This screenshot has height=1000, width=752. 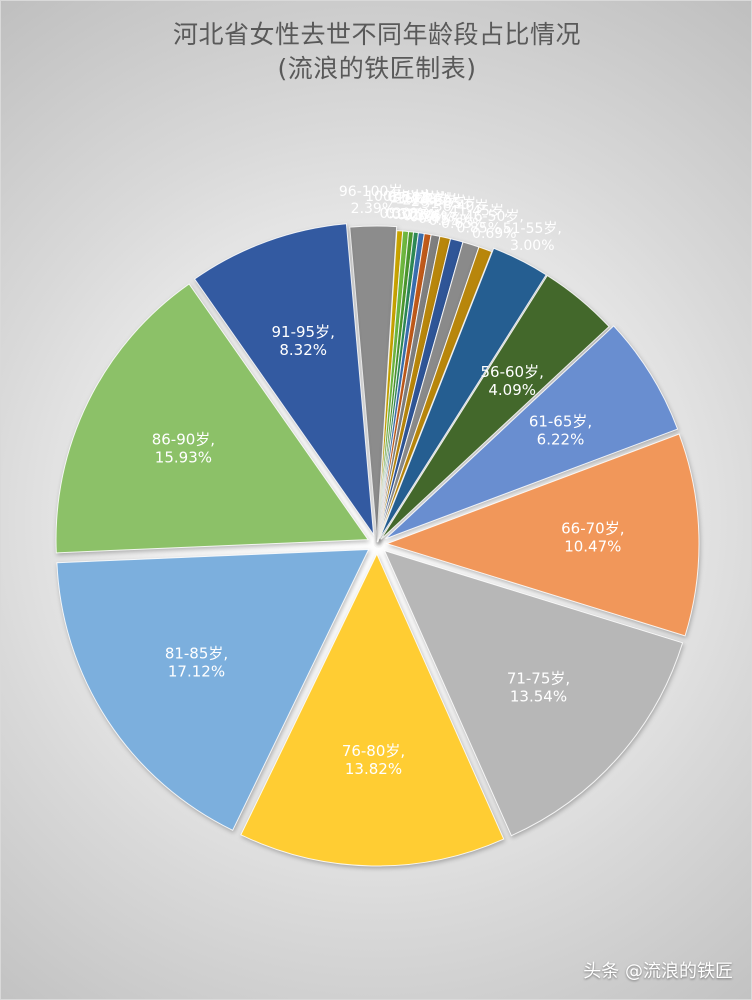 I want to click on pie-label-41-45: 41-45岁, 0.85%, so click(x=478, y=220).